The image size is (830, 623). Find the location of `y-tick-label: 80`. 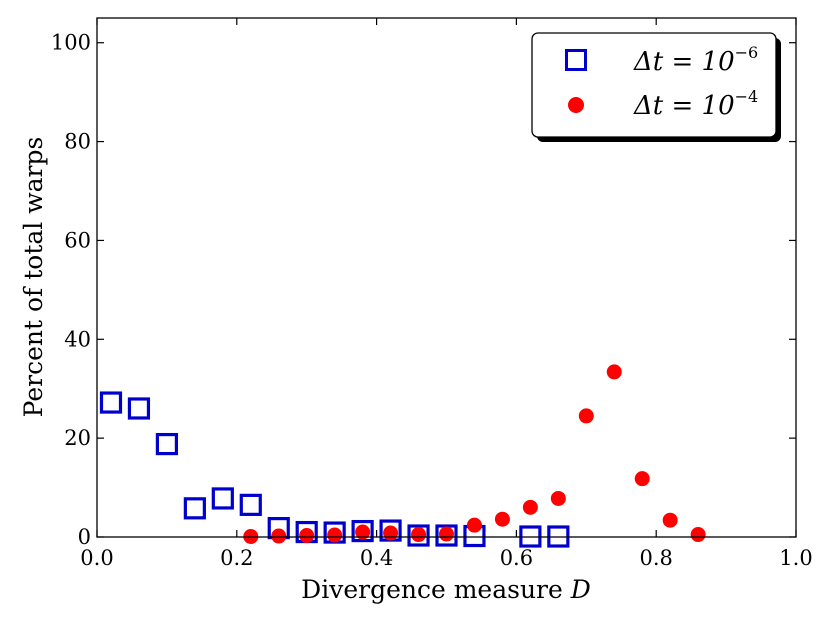

y-tick-label: 80 is located at coordinates (77, 142).